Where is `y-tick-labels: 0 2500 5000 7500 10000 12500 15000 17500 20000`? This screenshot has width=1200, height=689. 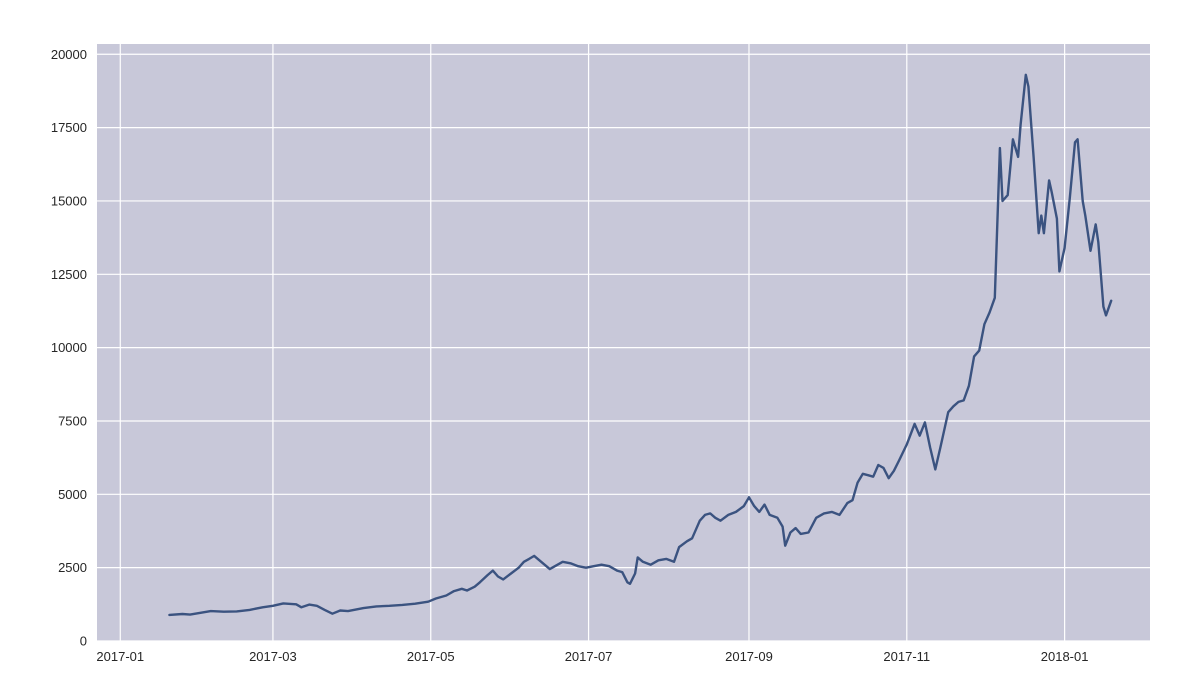
y-tick-labels: 0 2500 5000 7500 10000 12500 15000 17500 20000 is located at coordinates (69, 348).